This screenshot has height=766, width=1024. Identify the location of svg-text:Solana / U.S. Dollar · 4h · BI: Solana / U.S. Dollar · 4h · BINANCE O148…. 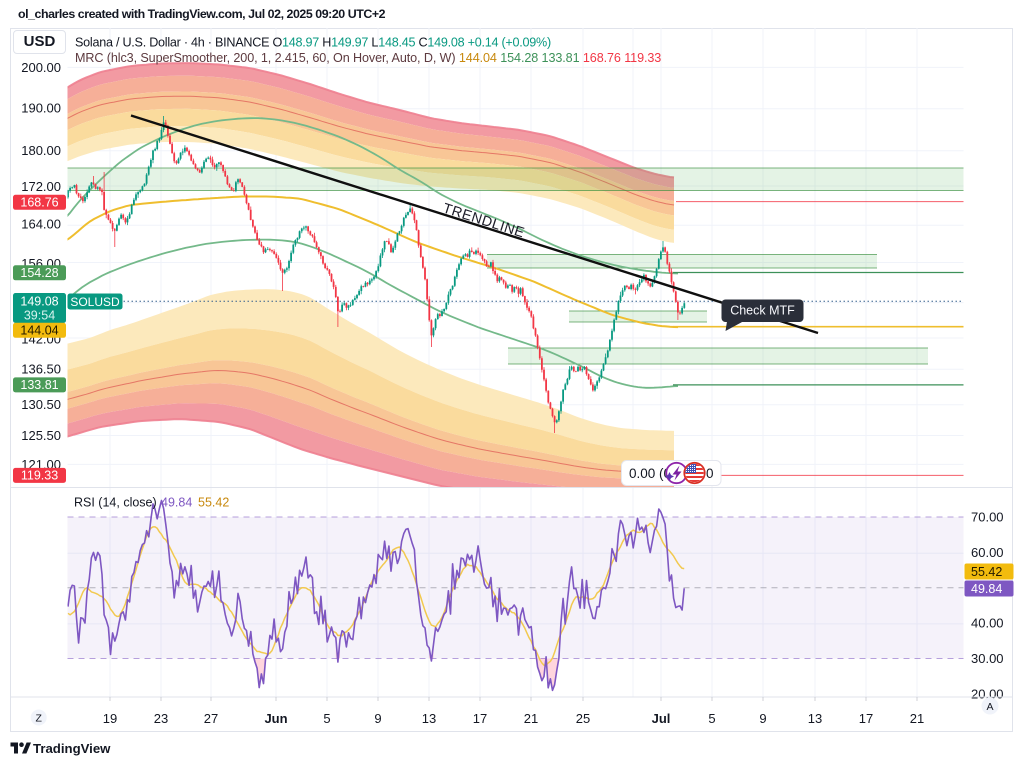
(313, 43).